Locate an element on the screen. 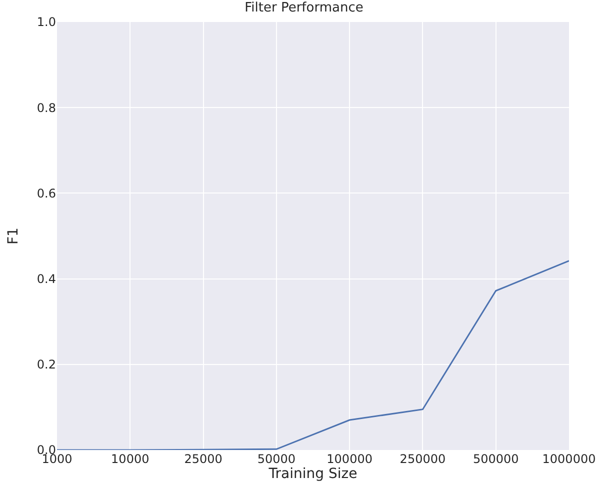 The image size is (608, 490). x-tick-label: 50000 is located at coordinates (276, 459).